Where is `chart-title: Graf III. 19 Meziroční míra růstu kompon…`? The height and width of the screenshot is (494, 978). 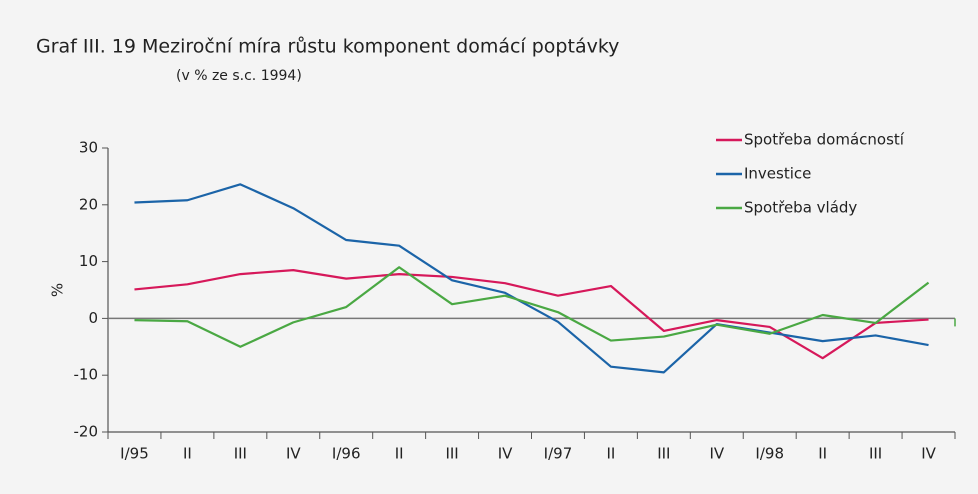
chart-title: Graf III. 19 Meziroční míra růstu kompon… is located at coordinates (327, 47).